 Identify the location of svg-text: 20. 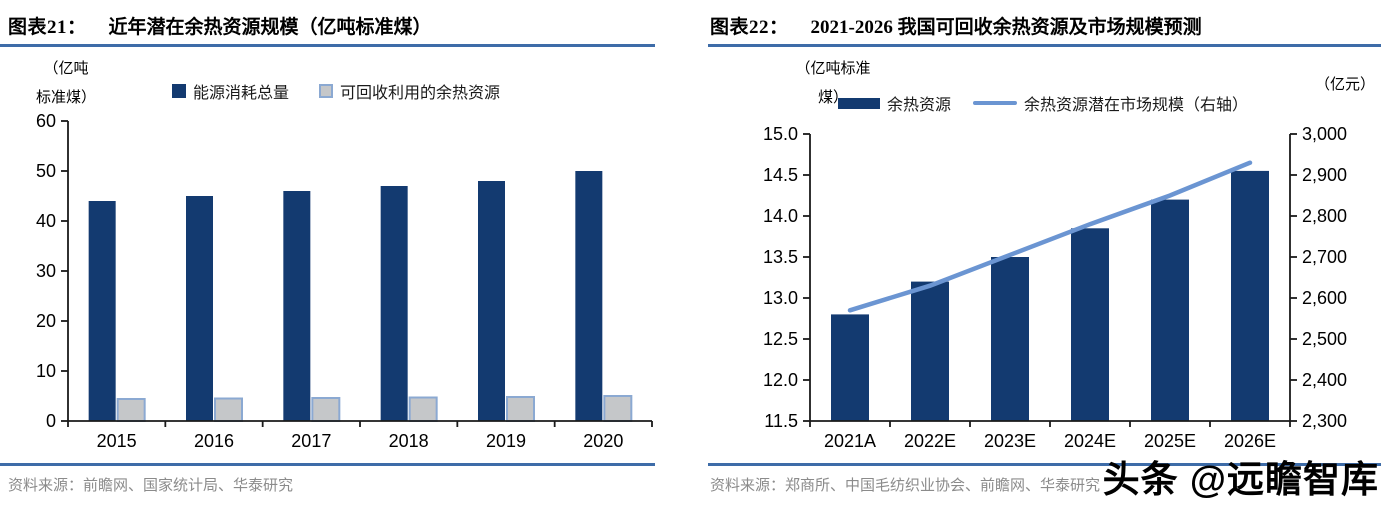
(46, 321).